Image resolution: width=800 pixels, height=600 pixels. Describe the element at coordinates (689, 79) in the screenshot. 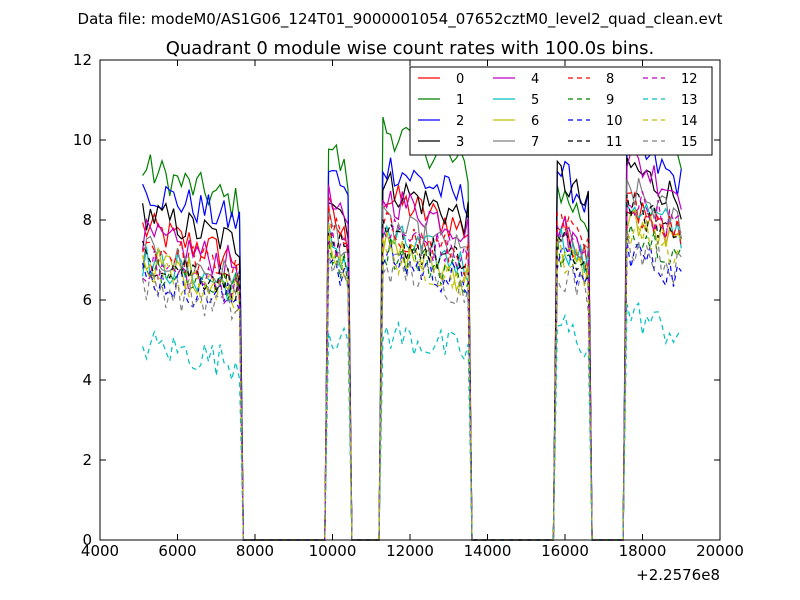

I see `legend-label-12: 12` at that location.